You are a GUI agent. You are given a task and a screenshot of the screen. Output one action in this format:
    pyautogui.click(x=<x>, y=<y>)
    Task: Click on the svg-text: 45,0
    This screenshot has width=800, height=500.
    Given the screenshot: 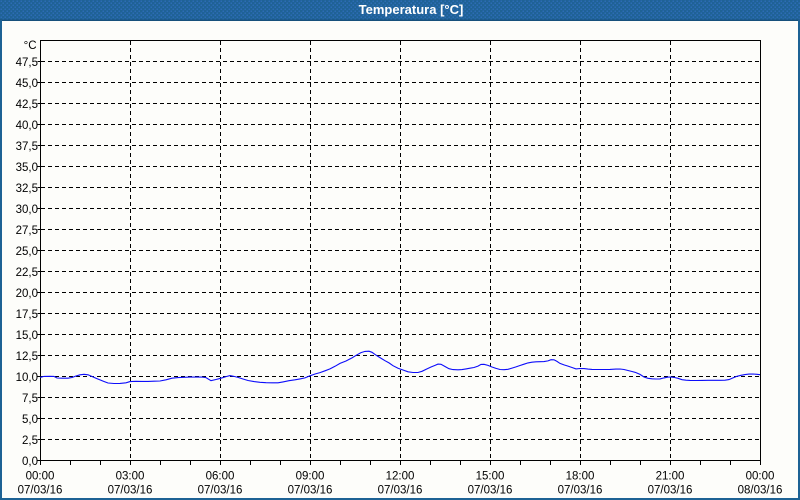 What is the action you would take?
    pyautogui.click(x=27, y=84)
    